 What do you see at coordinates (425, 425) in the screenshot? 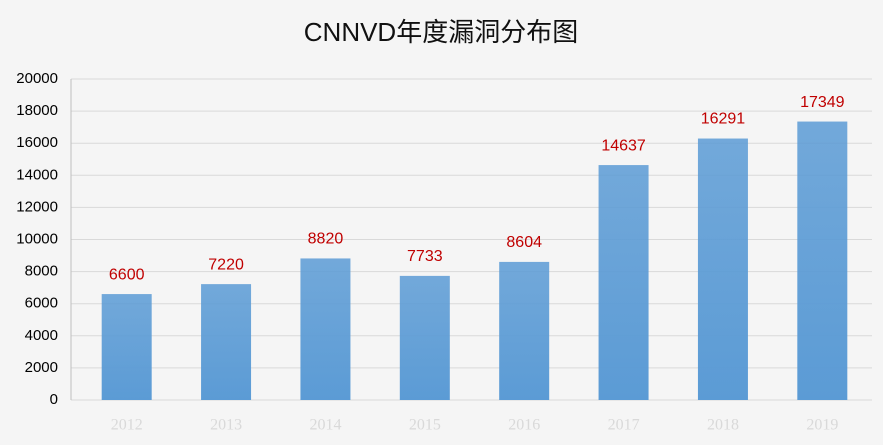
I see `x-tick-label: 2015` at bounding box center [425, 425].